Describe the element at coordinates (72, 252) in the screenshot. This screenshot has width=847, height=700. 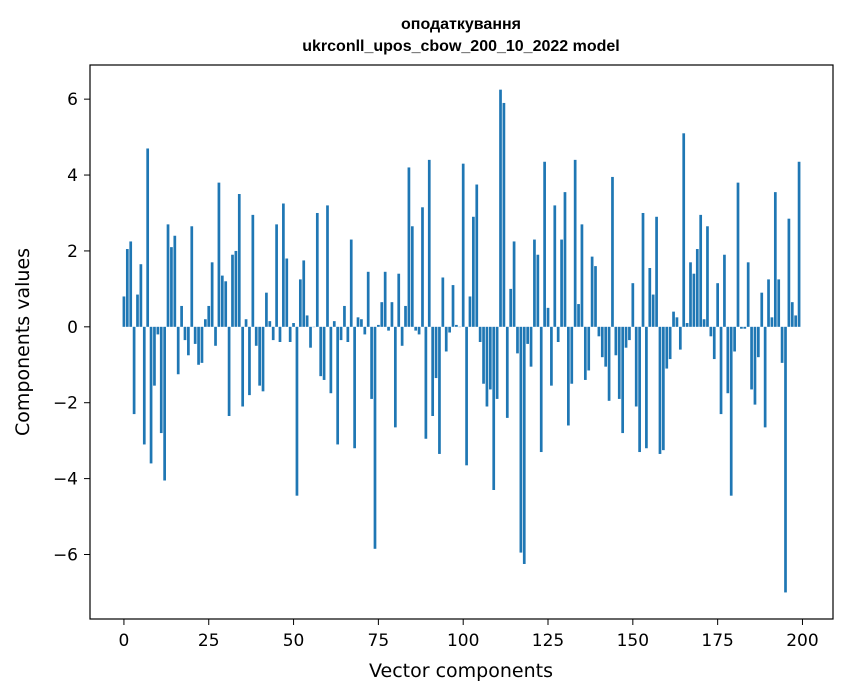
I see `y-tick-label: 2` at that location.